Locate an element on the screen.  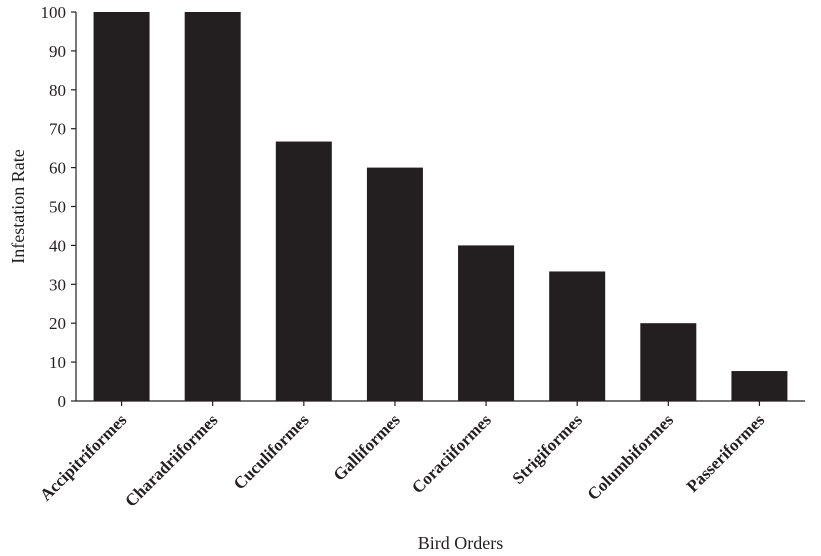
x-tick-label: Passeriformes is located at coordinates (726, 453).